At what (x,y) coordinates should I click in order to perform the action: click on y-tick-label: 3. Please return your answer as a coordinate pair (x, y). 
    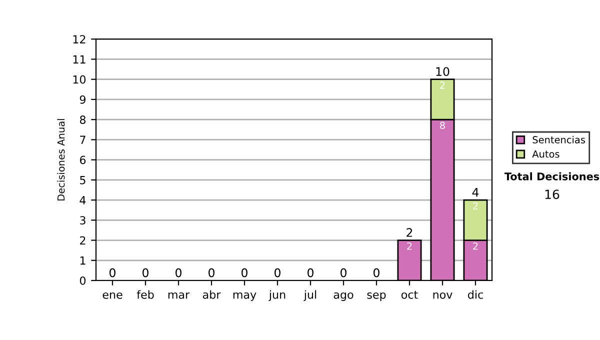
    Looking at the image, I should click on (83, 220).